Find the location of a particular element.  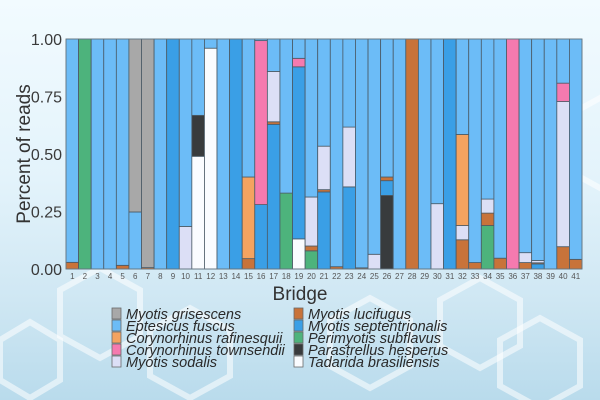

x-tick-label: 7 is located at coordinates (148, 276).